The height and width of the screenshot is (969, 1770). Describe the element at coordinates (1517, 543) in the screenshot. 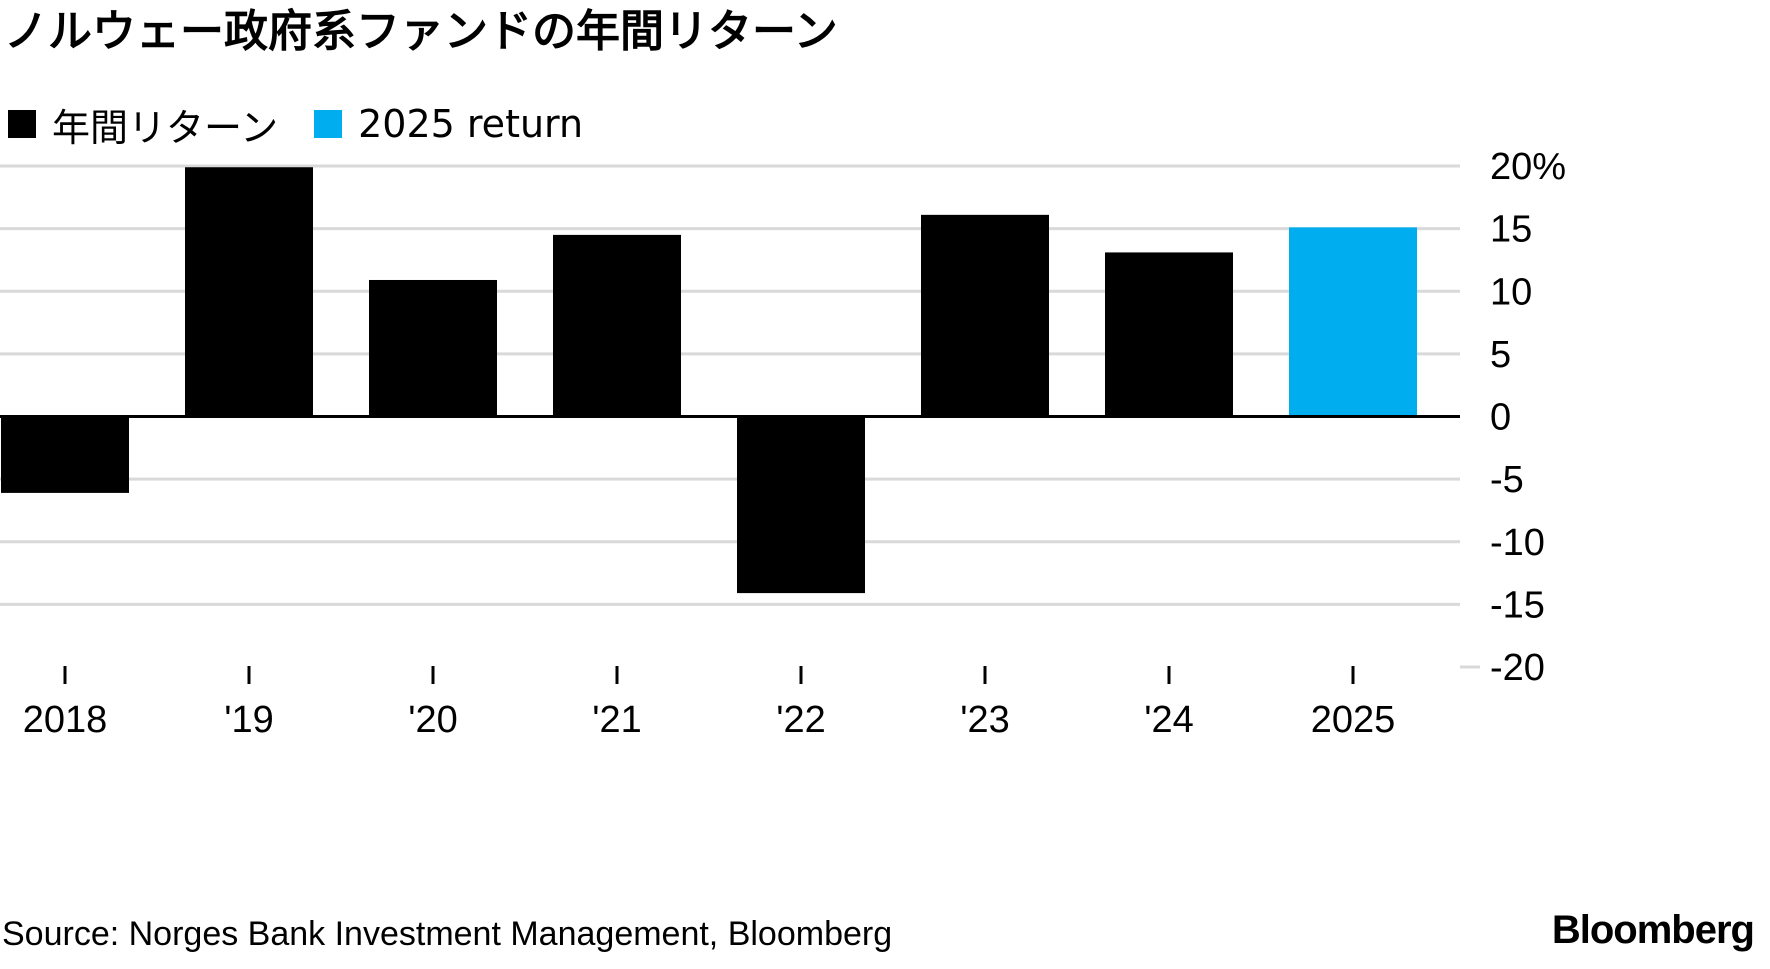

I see `y-tick-label: -10` at that location.